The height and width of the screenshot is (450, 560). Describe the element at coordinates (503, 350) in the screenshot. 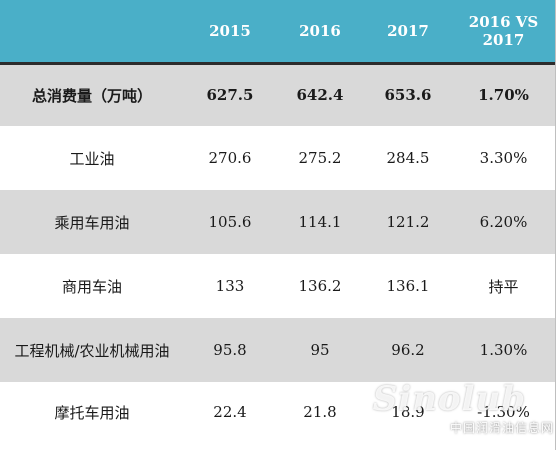

I see `cell-change: 1.30%` at that location.